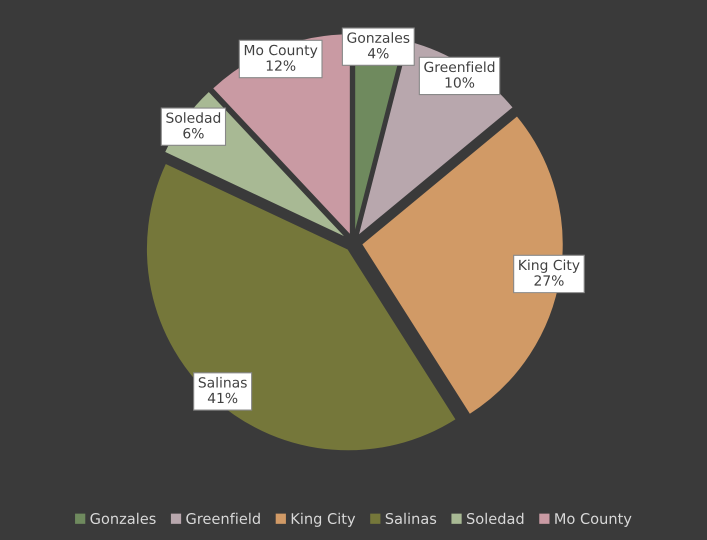 The width and height of the screenshot is (707, 540). What do you see at coordinates (123, 518) in the screenshot?
I see `legend-label: Gonzales` at bounding box center [123, 518].